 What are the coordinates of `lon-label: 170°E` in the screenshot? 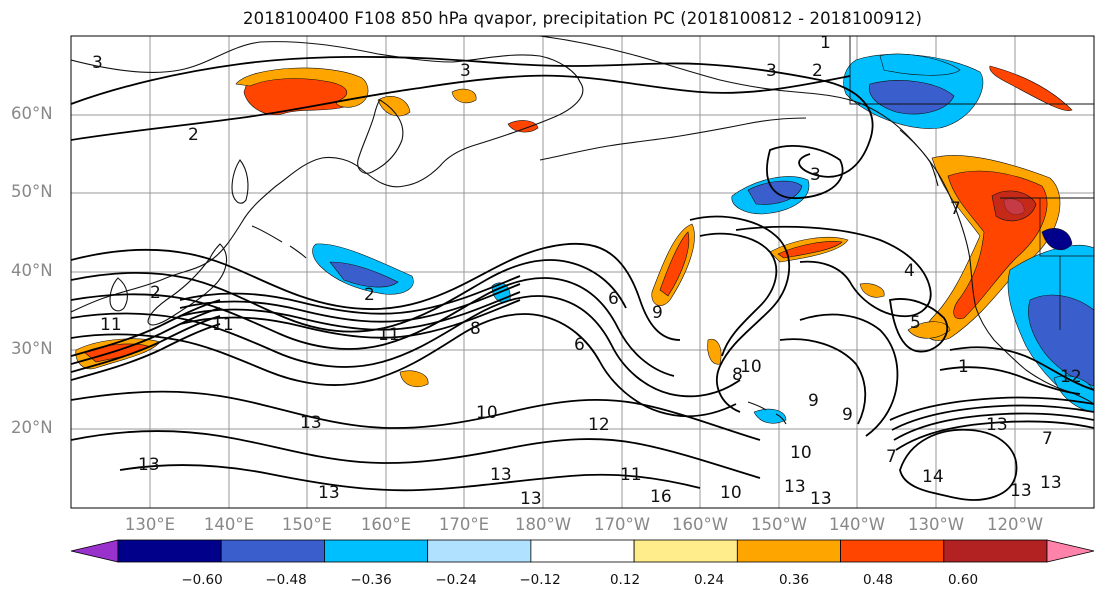 It's located at (464, 524).